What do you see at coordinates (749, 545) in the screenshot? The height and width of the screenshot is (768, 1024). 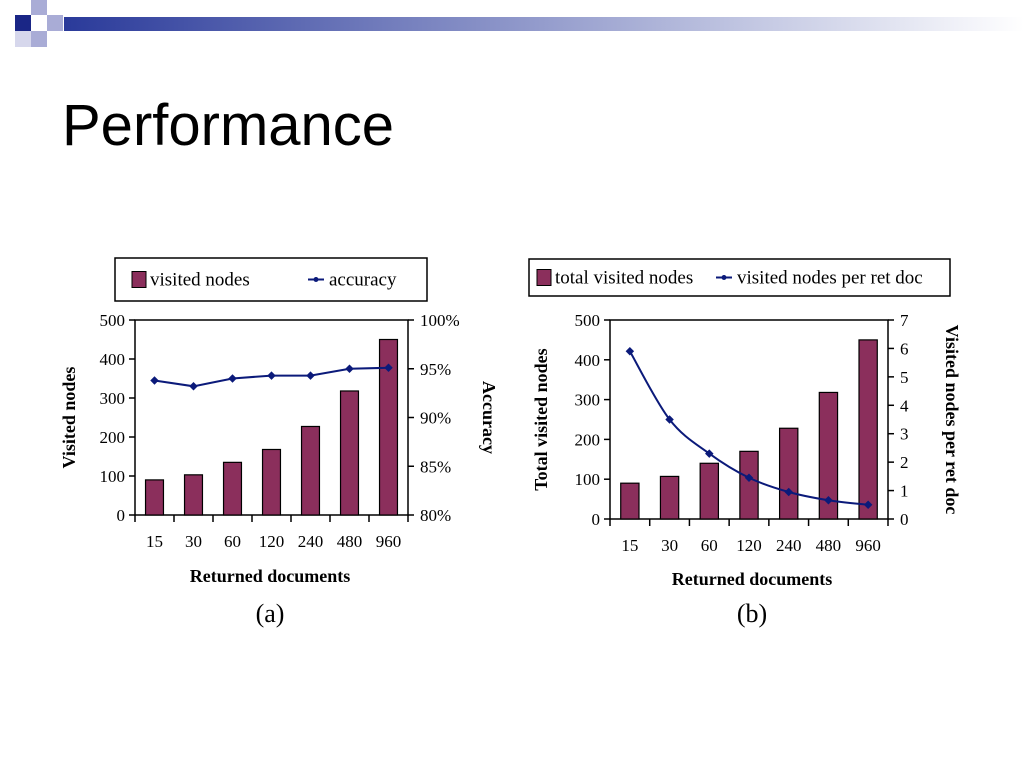 I see `chart-b-category-label: 120` at bounding box center [749, 545].